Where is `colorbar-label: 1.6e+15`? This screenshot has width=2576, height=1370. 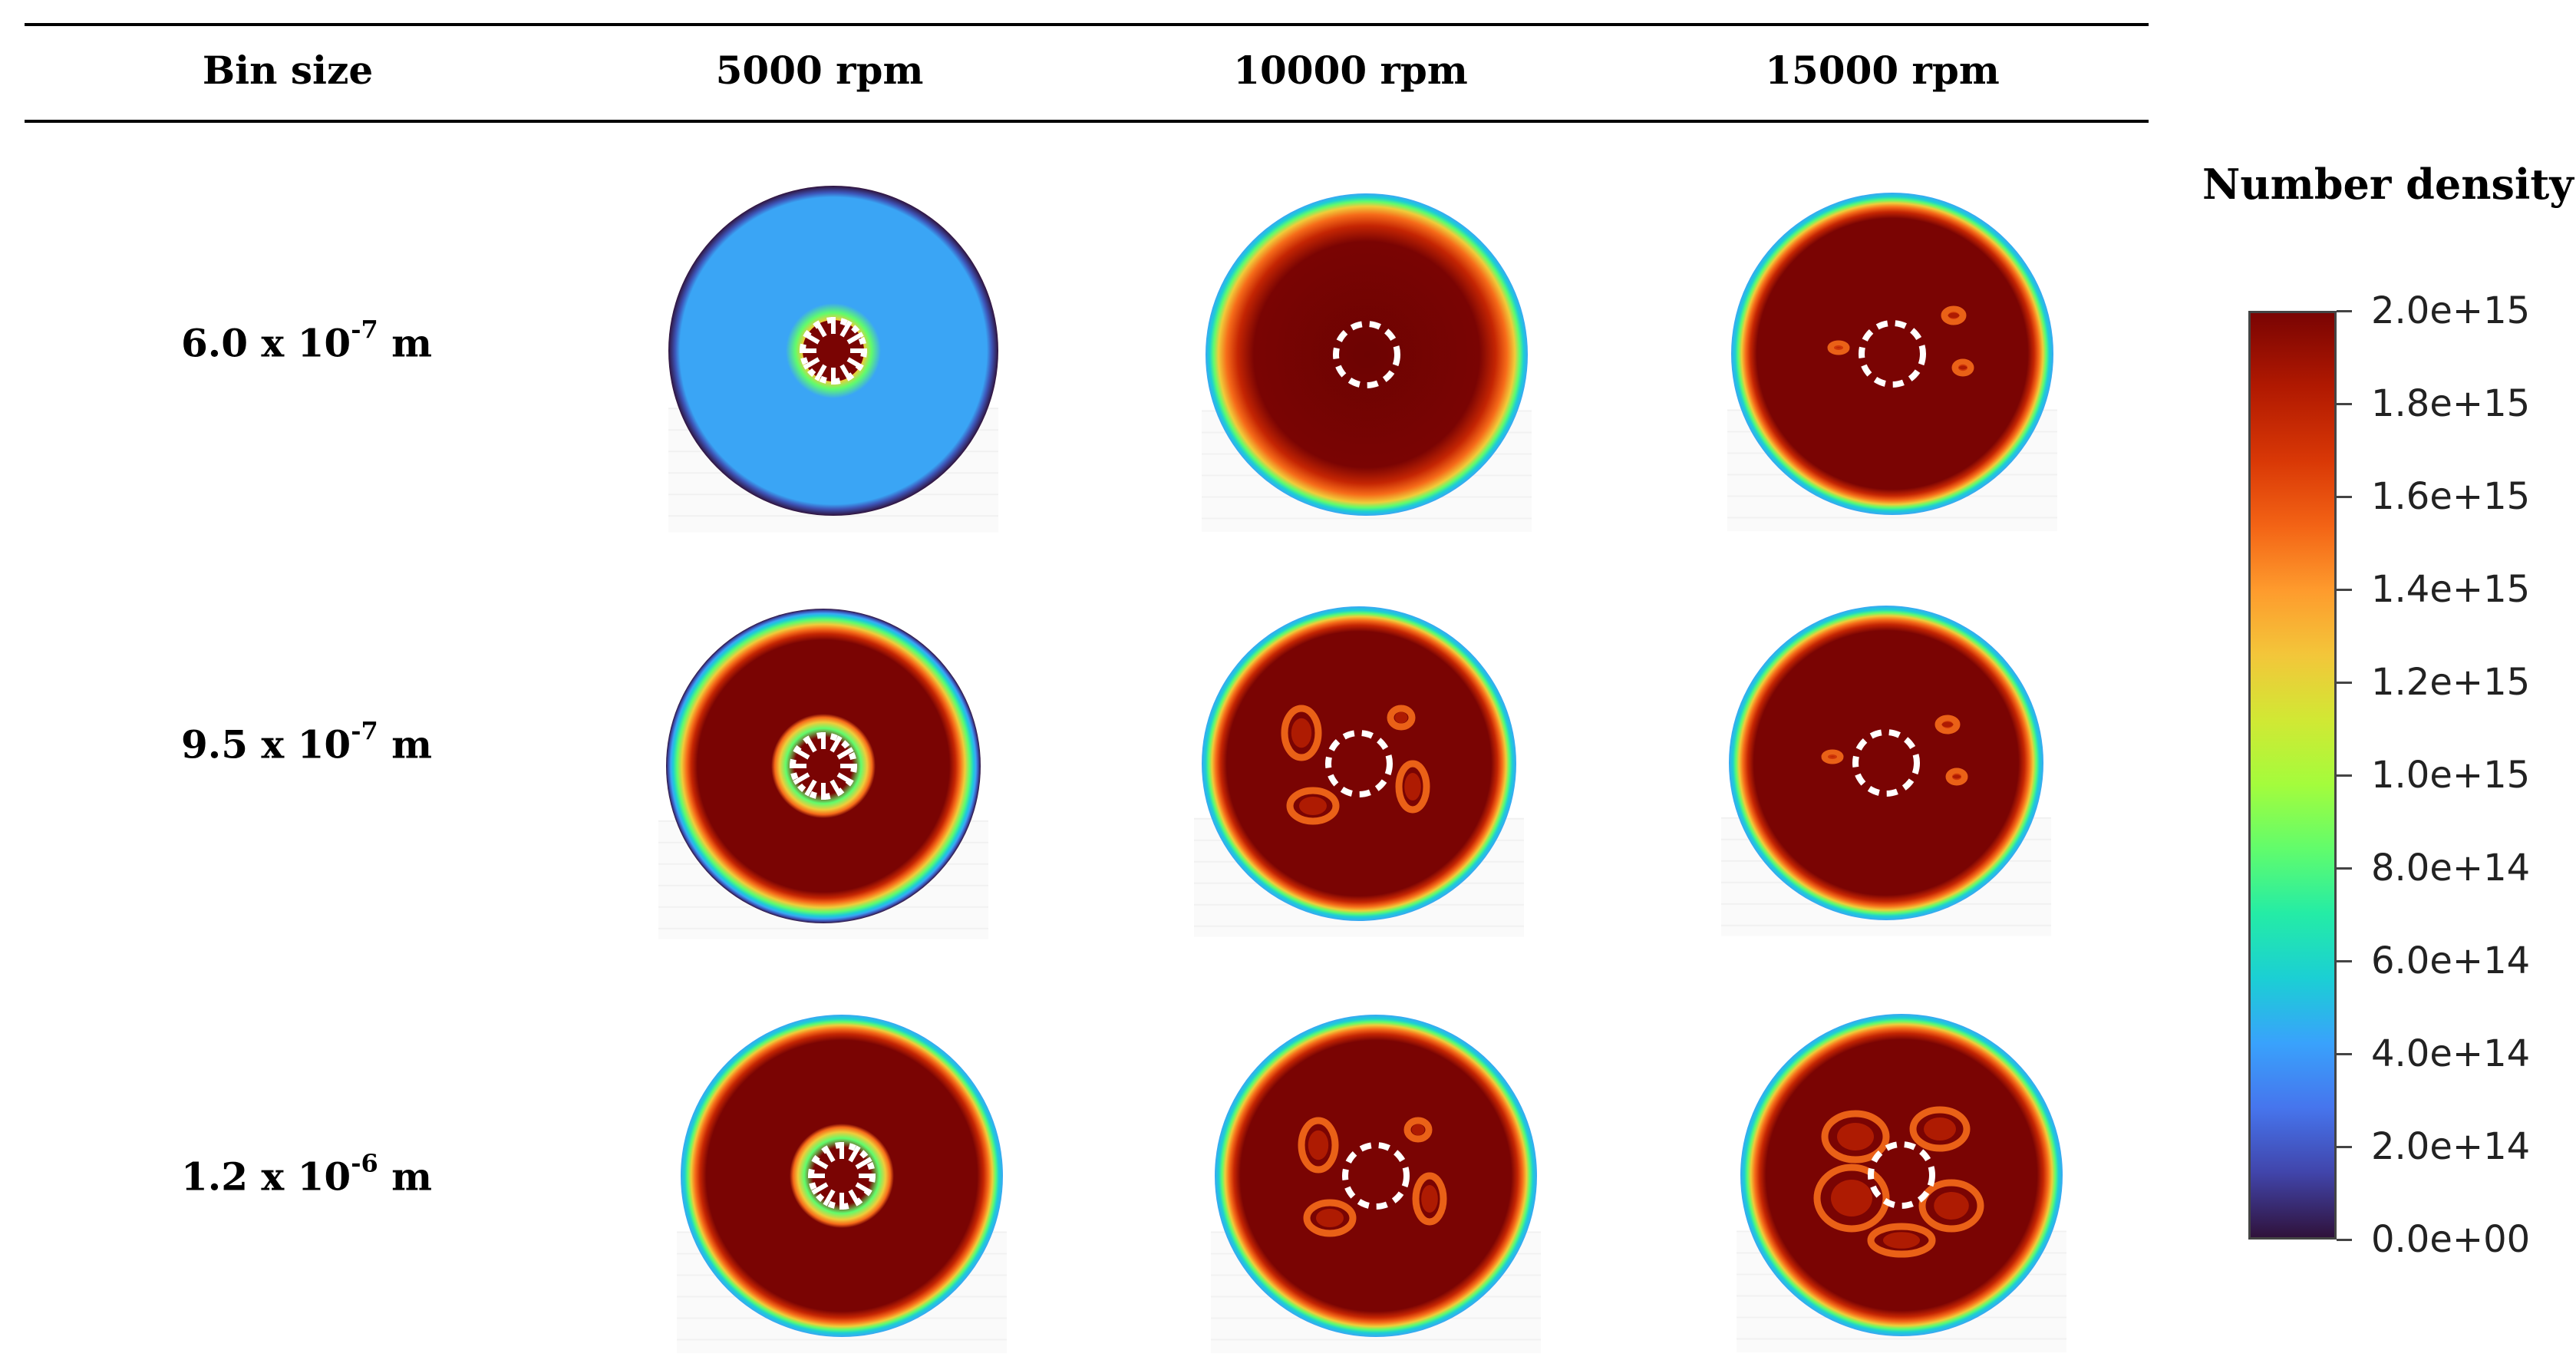
colorbar-label: 1.6e+15 is located at coordinates (2451, 496).